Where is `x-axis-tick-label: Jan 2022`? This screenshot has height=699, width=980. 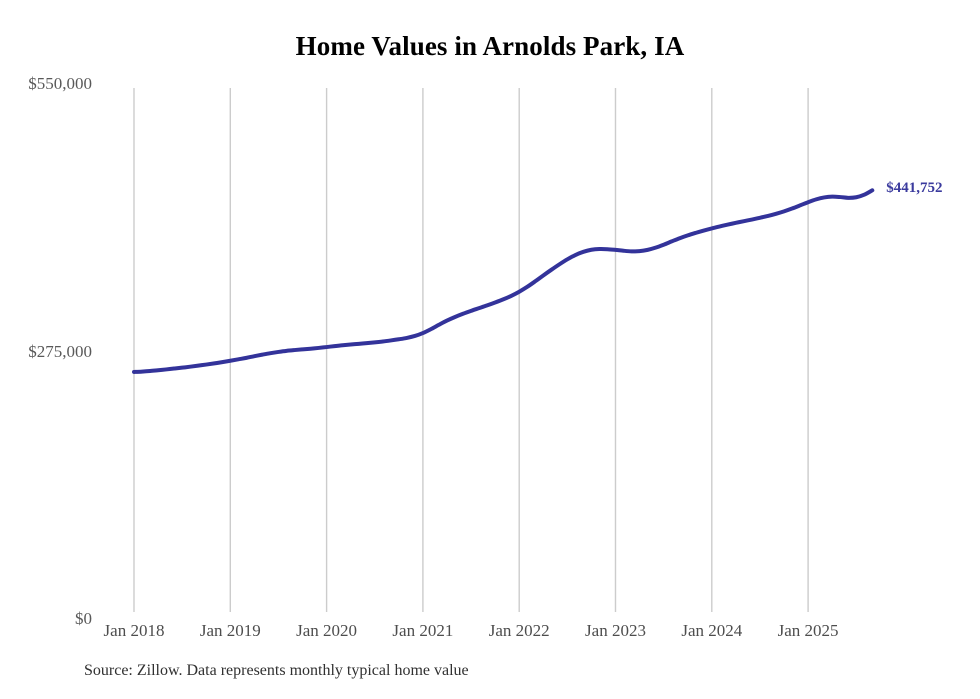 x-axis-tick-label: Jan 2022 is located at coordinates (519, 630).